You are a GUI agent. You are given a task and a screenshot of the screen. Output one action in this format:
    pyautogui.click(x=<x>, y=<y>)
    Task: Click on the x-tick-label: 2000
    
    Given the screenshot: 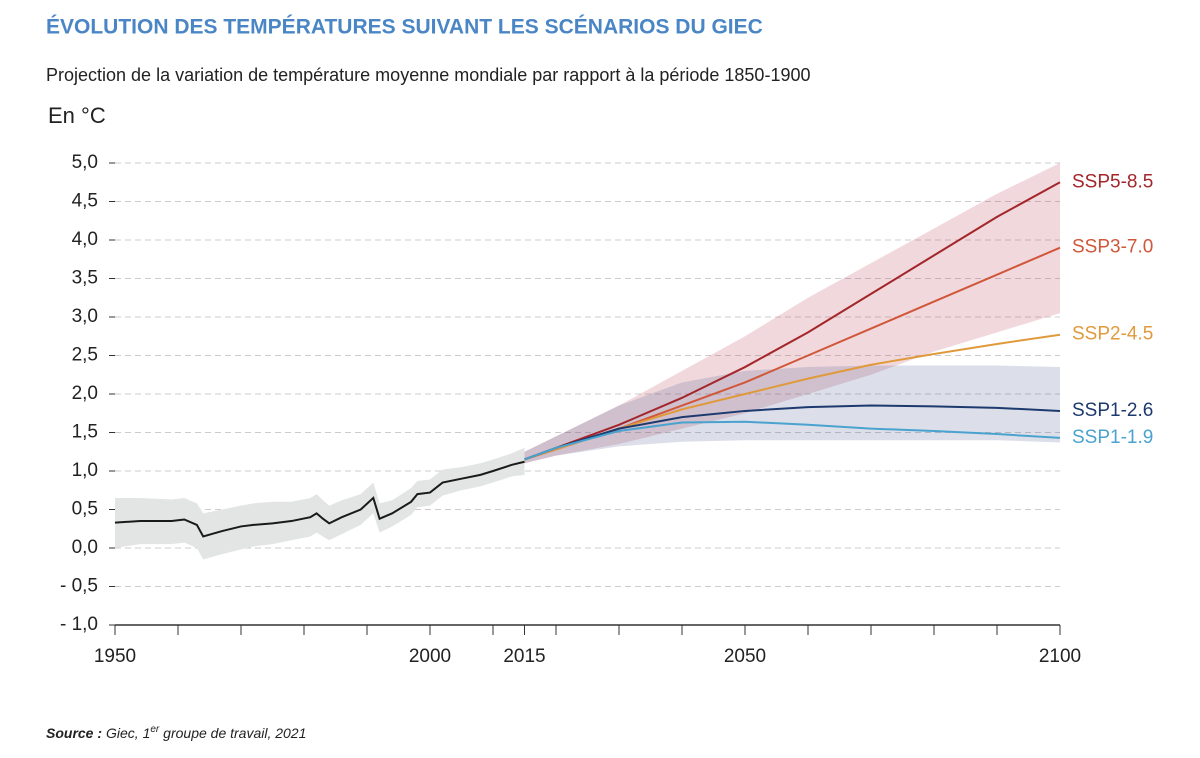 What is the action you would take?
    pyautogui.click(x=430, y=656)
    